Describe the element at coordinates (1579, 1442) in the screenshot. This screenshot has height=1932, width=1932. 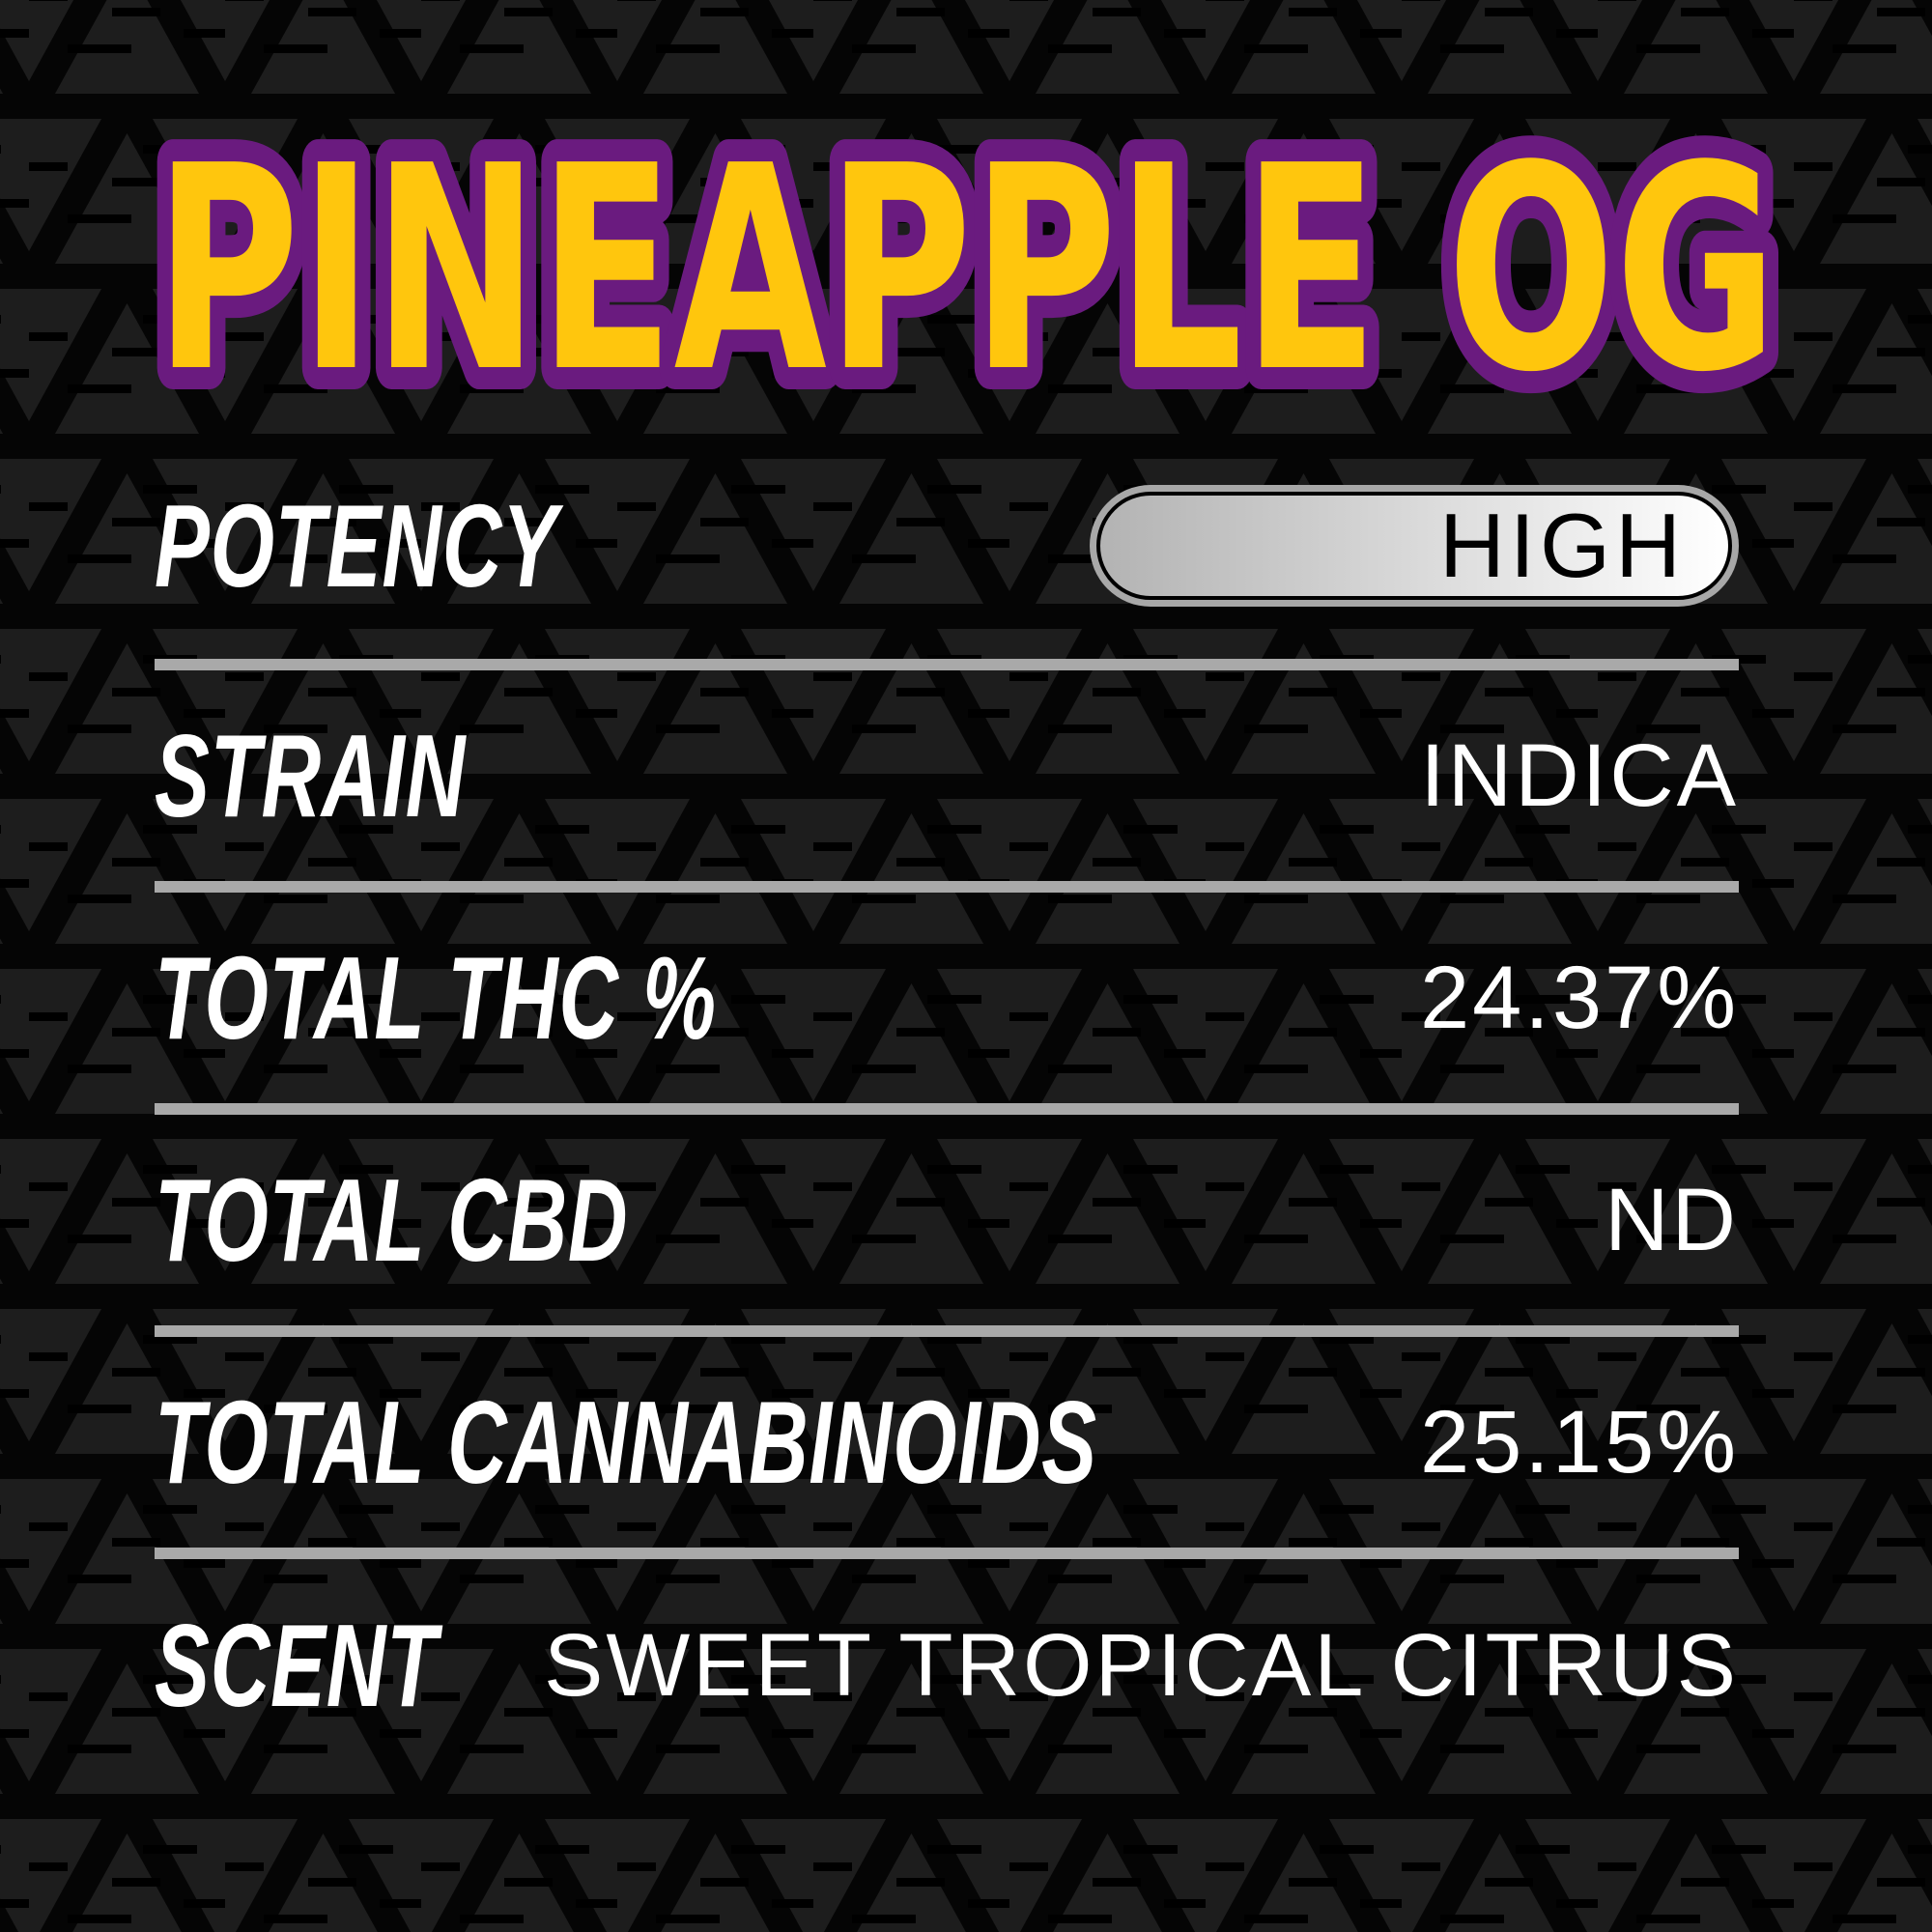
I see `total-cannabinoids-value: 25.15%` at that location.